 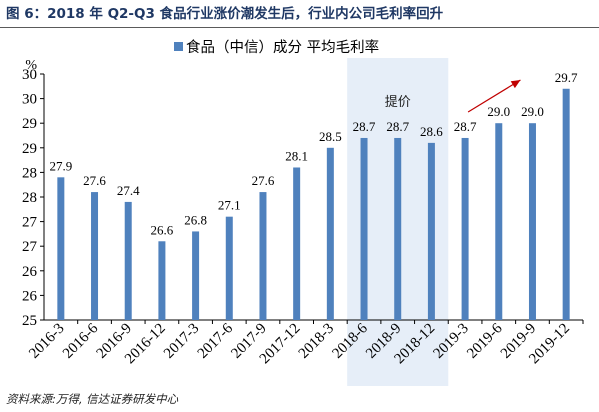 I want to click on data-label: 27.4, so click(x=128, y=190).